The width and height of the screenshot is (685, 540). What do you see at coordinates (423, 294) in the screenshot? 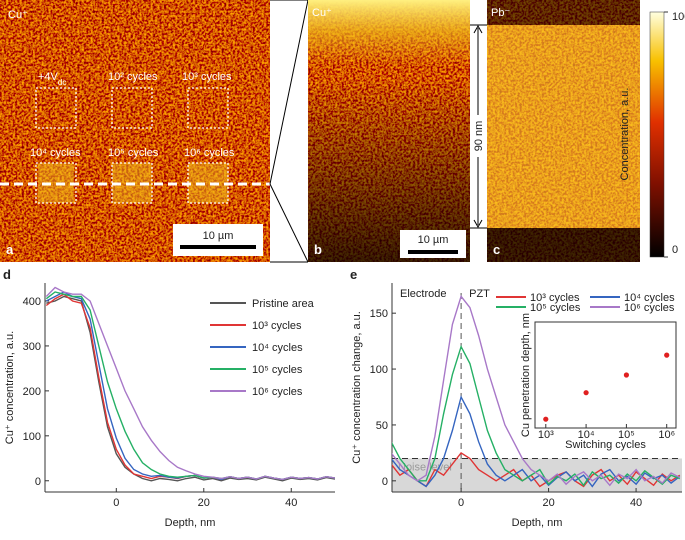
I see `annotation: Electrode` at bounding box center [423, 294].